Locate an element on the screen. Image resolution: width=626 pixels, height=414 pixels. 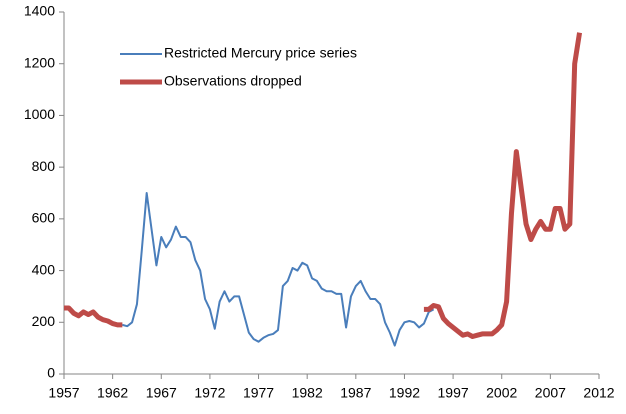
x-tick-label: 1997 is located at coordinates (453, 393).